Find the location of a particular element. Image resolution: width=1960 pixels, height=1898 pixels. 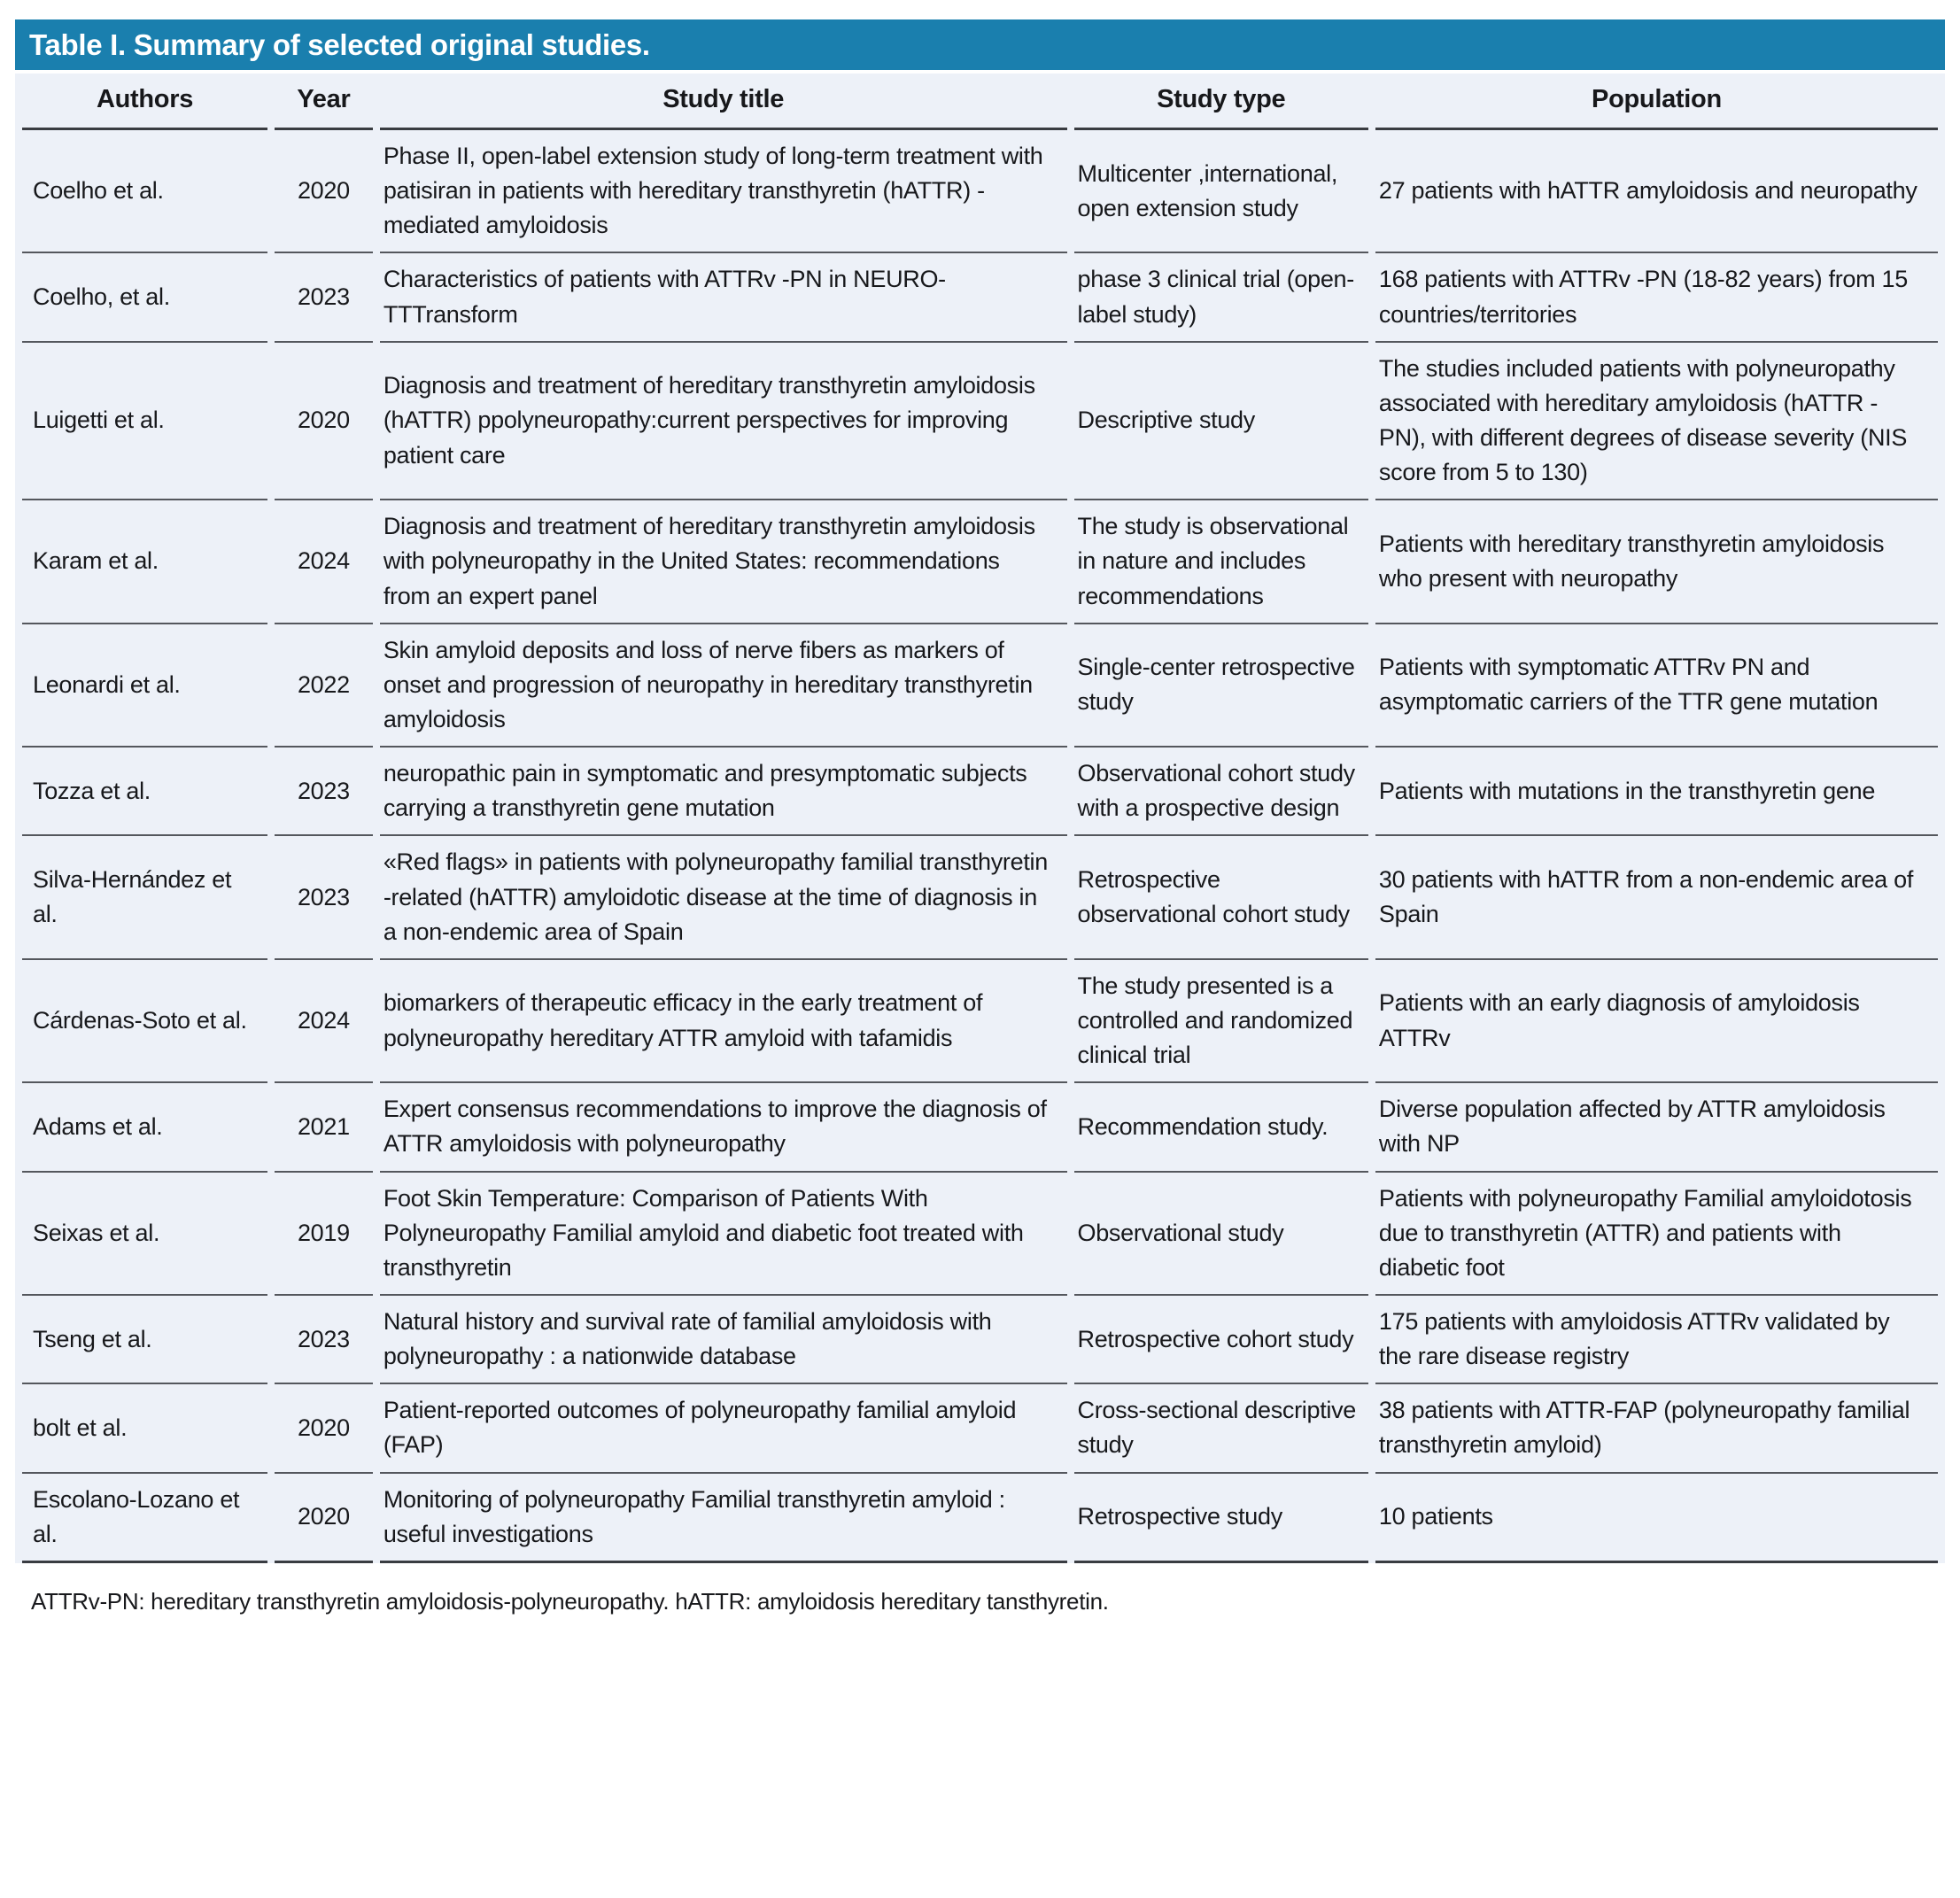

column-header-study-type: Study type is located at coordinates (1221, 99).